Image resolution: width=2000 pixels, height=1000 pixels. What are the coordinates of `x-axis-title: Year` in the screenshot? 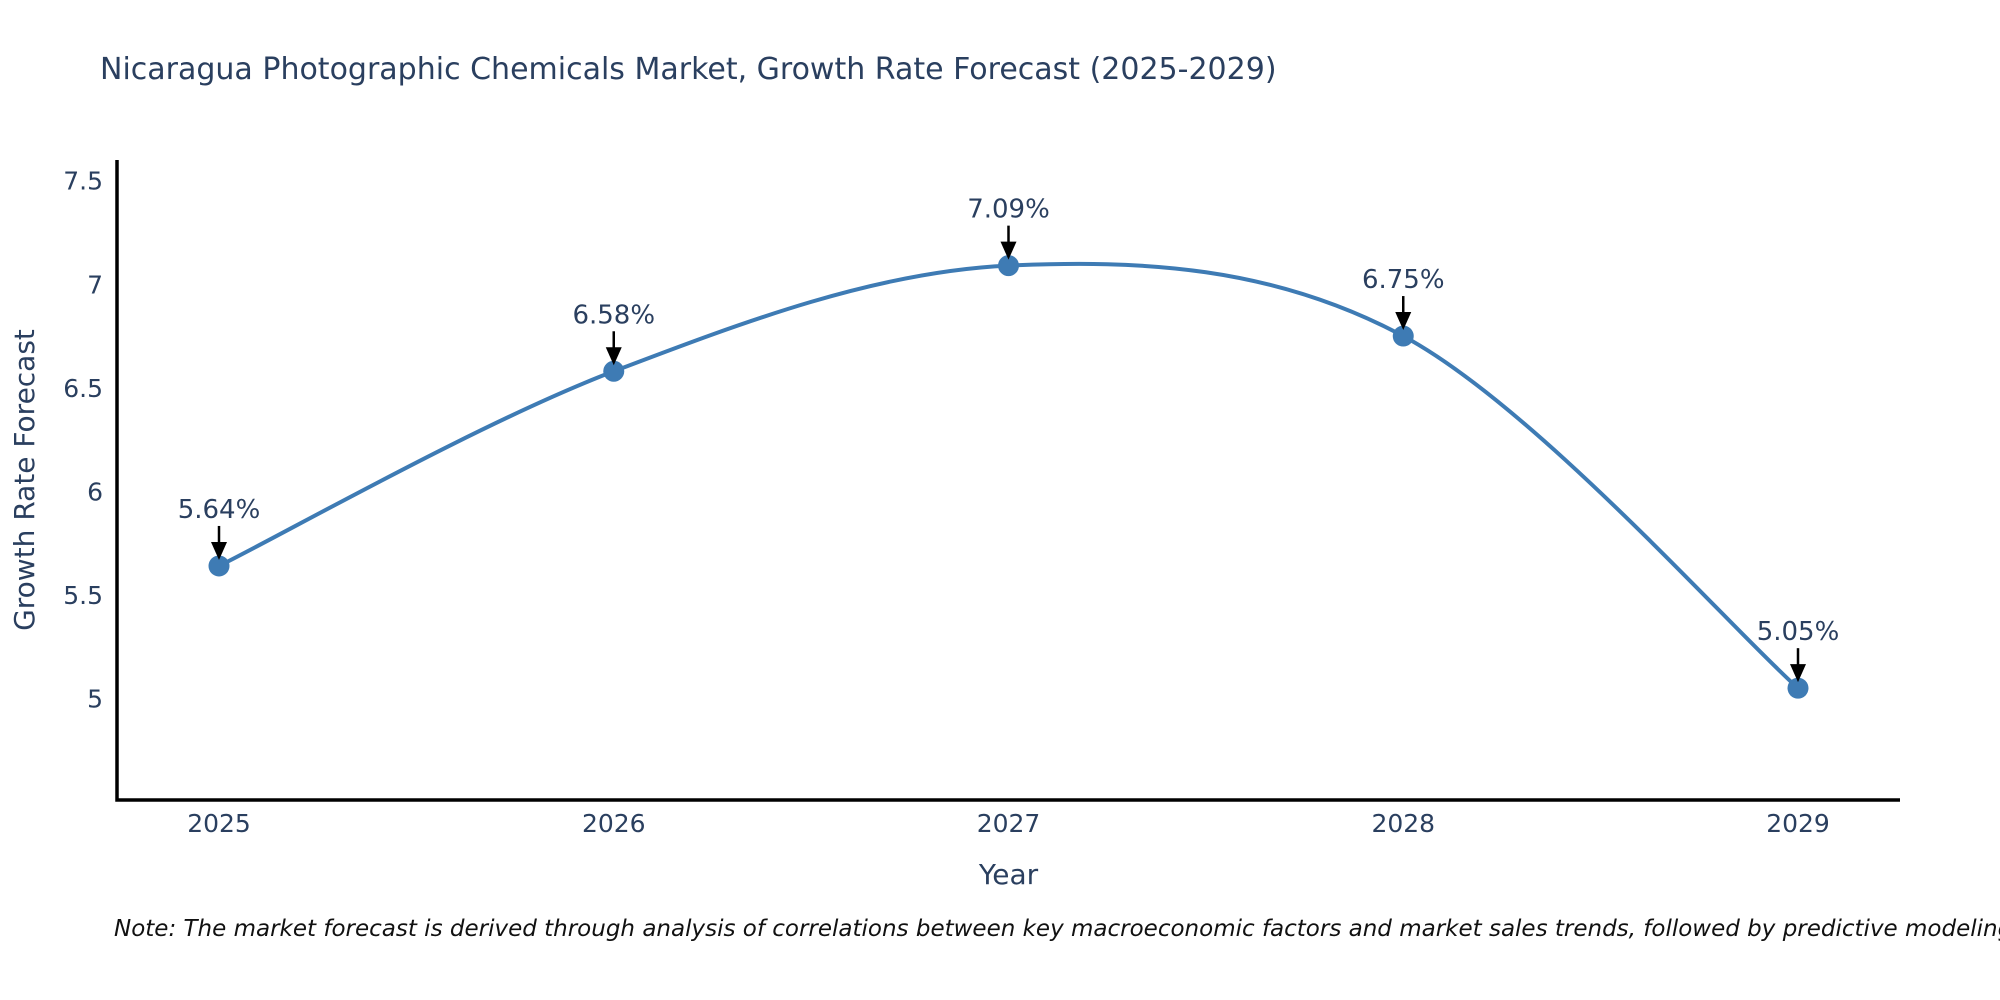 It's located at (1008, 874).